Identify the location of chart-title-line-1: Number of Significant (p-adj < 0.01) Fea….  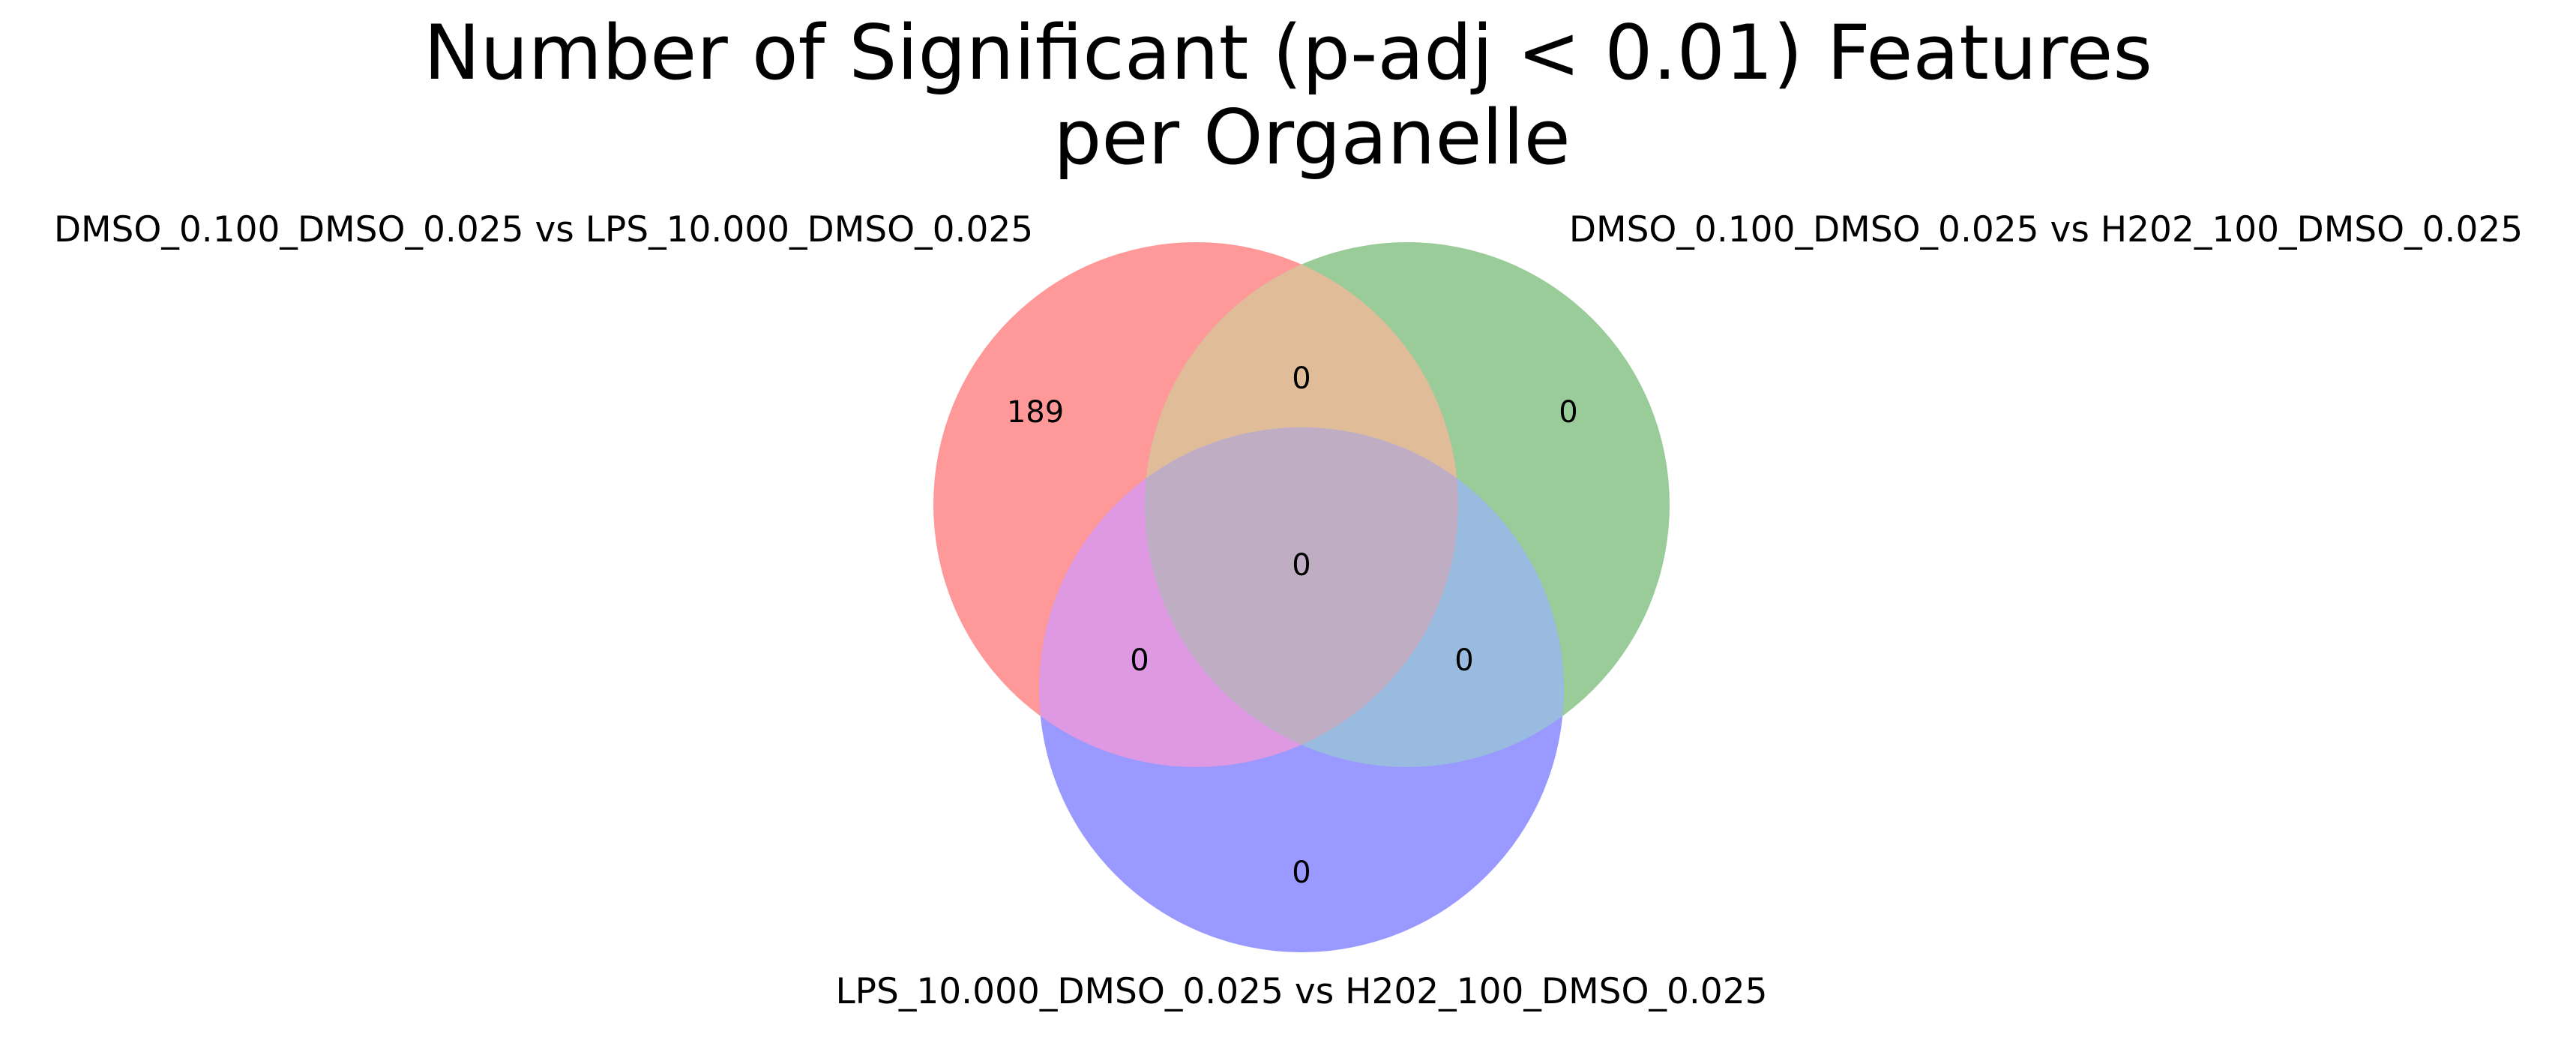
(1288, 52).